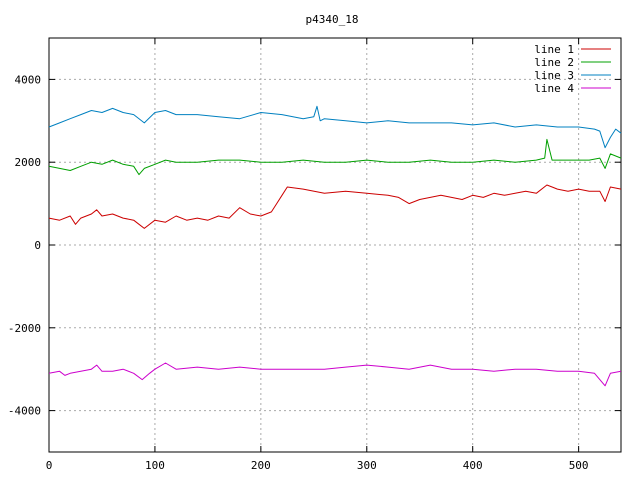  I want to click on x-tick-label: 400, so click(473, 465).